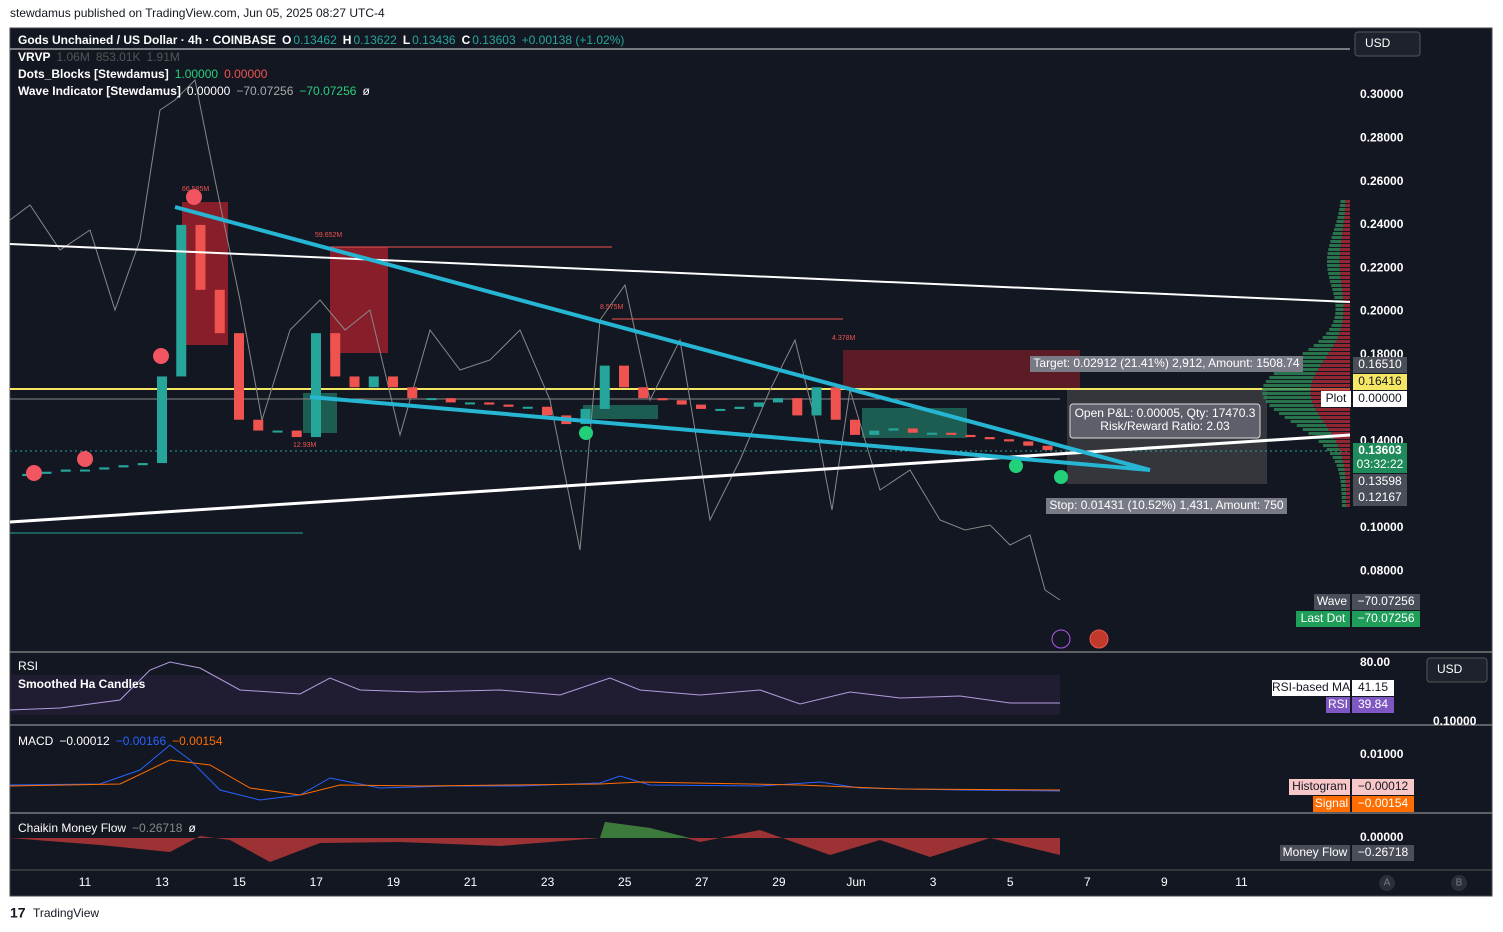  I want to click on pnl-bg, so click(1165, 421).